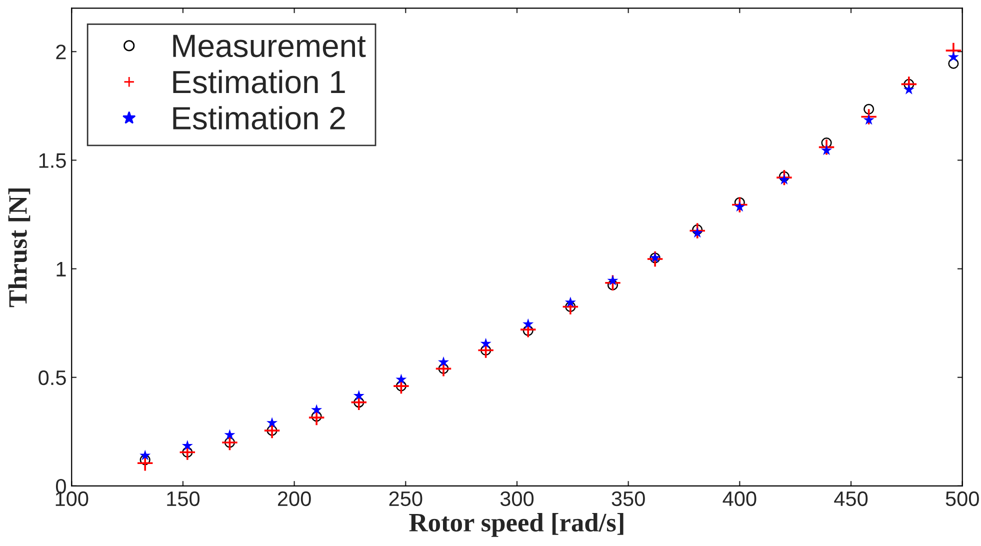 The height and width of the screenshot is (546, 981). Describe the element at coordinates (19, 248) in the screenshot. I see `y-axis-title: Thrust [N]` at that location.